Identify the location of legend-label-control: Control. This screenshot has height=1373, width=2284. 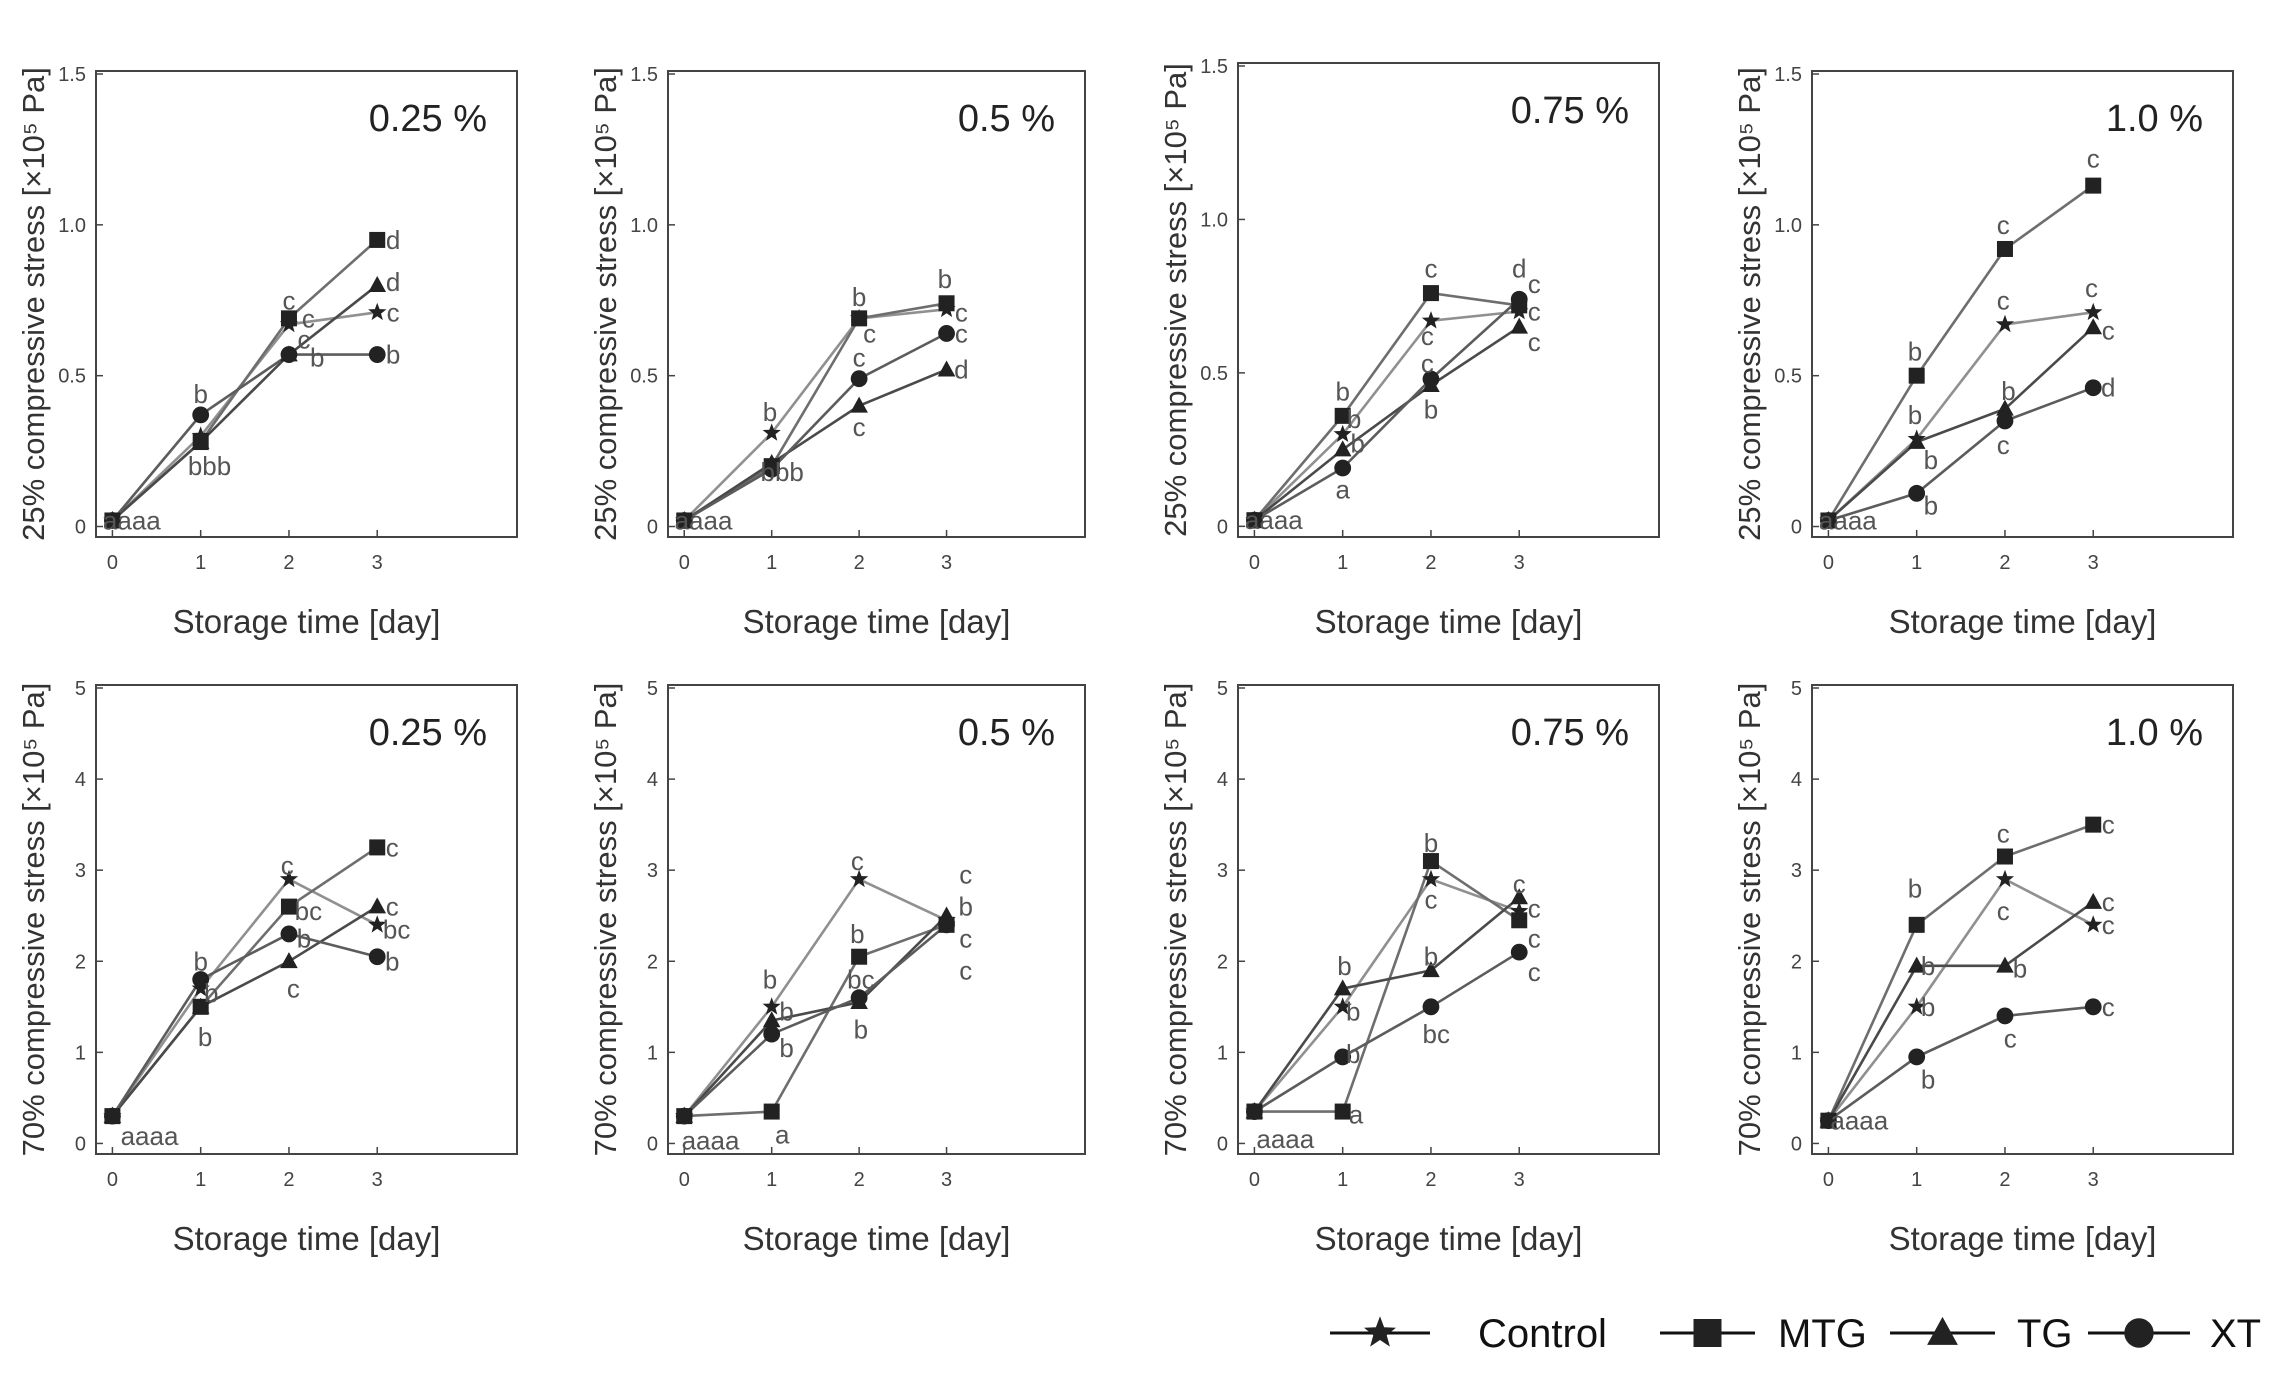
(1542, 1334).